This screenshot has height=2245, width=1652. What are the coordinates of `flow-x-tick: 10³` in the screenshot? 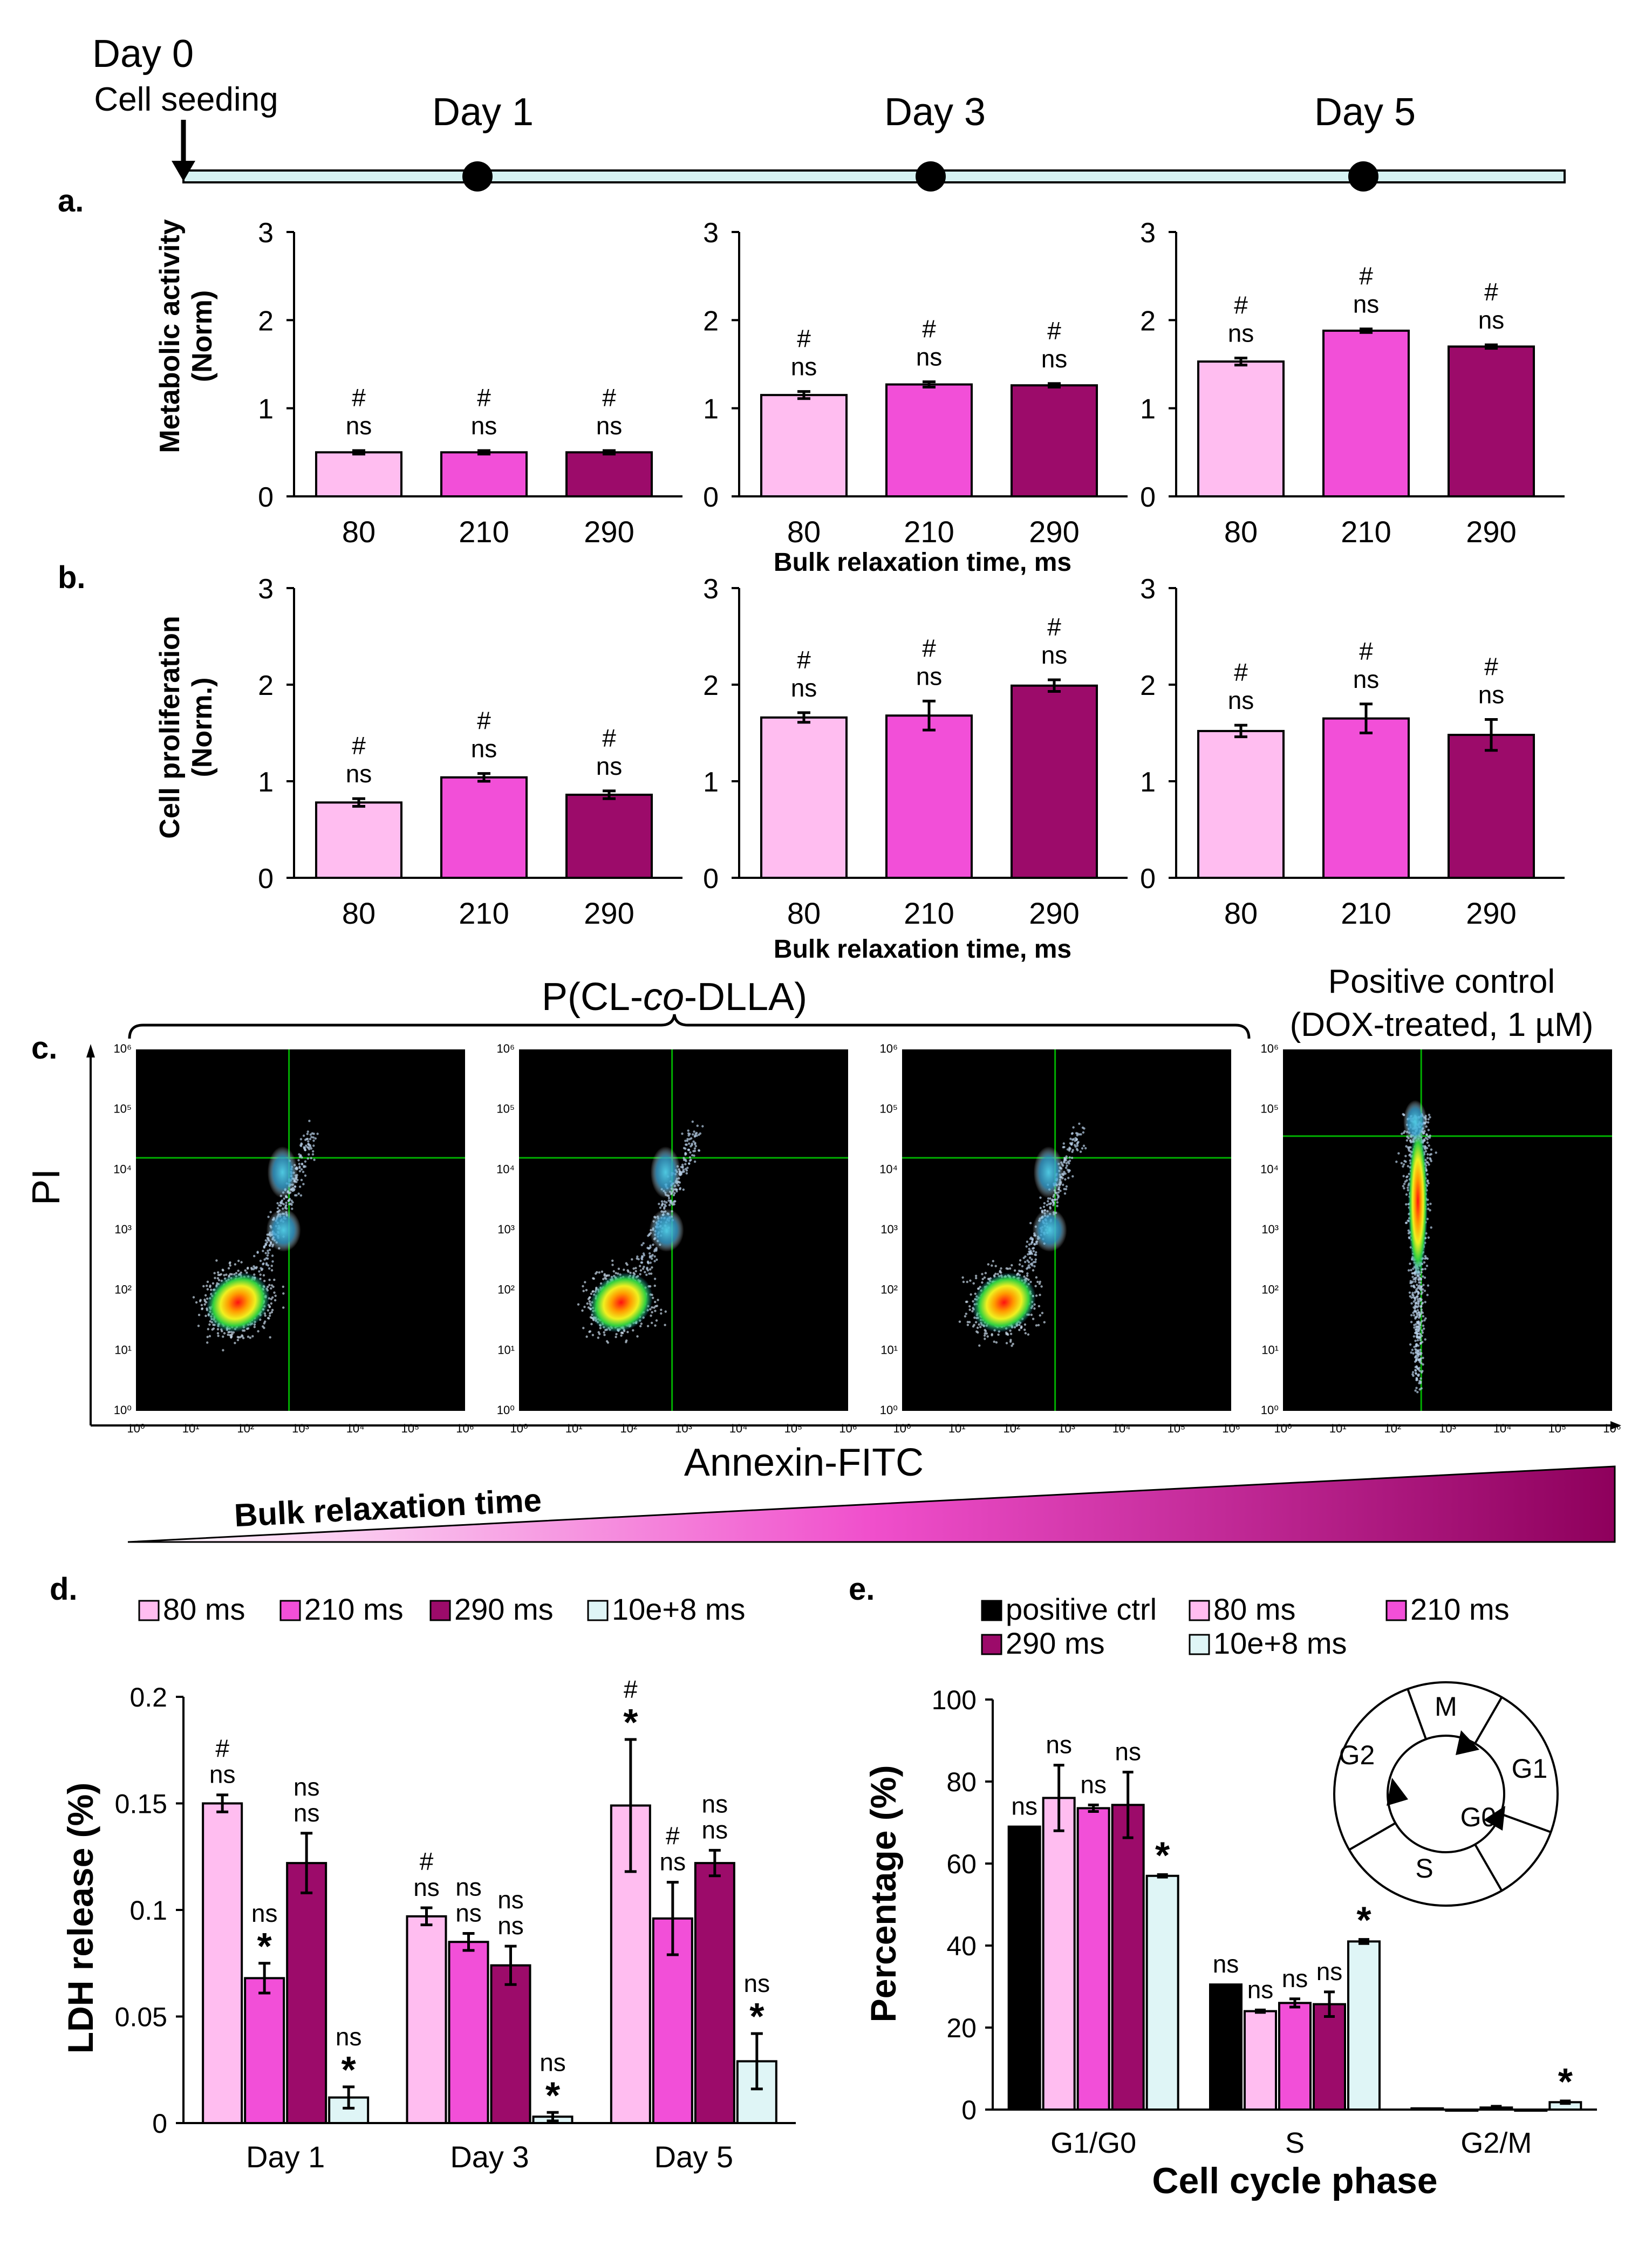 It's located at (300, 1428).